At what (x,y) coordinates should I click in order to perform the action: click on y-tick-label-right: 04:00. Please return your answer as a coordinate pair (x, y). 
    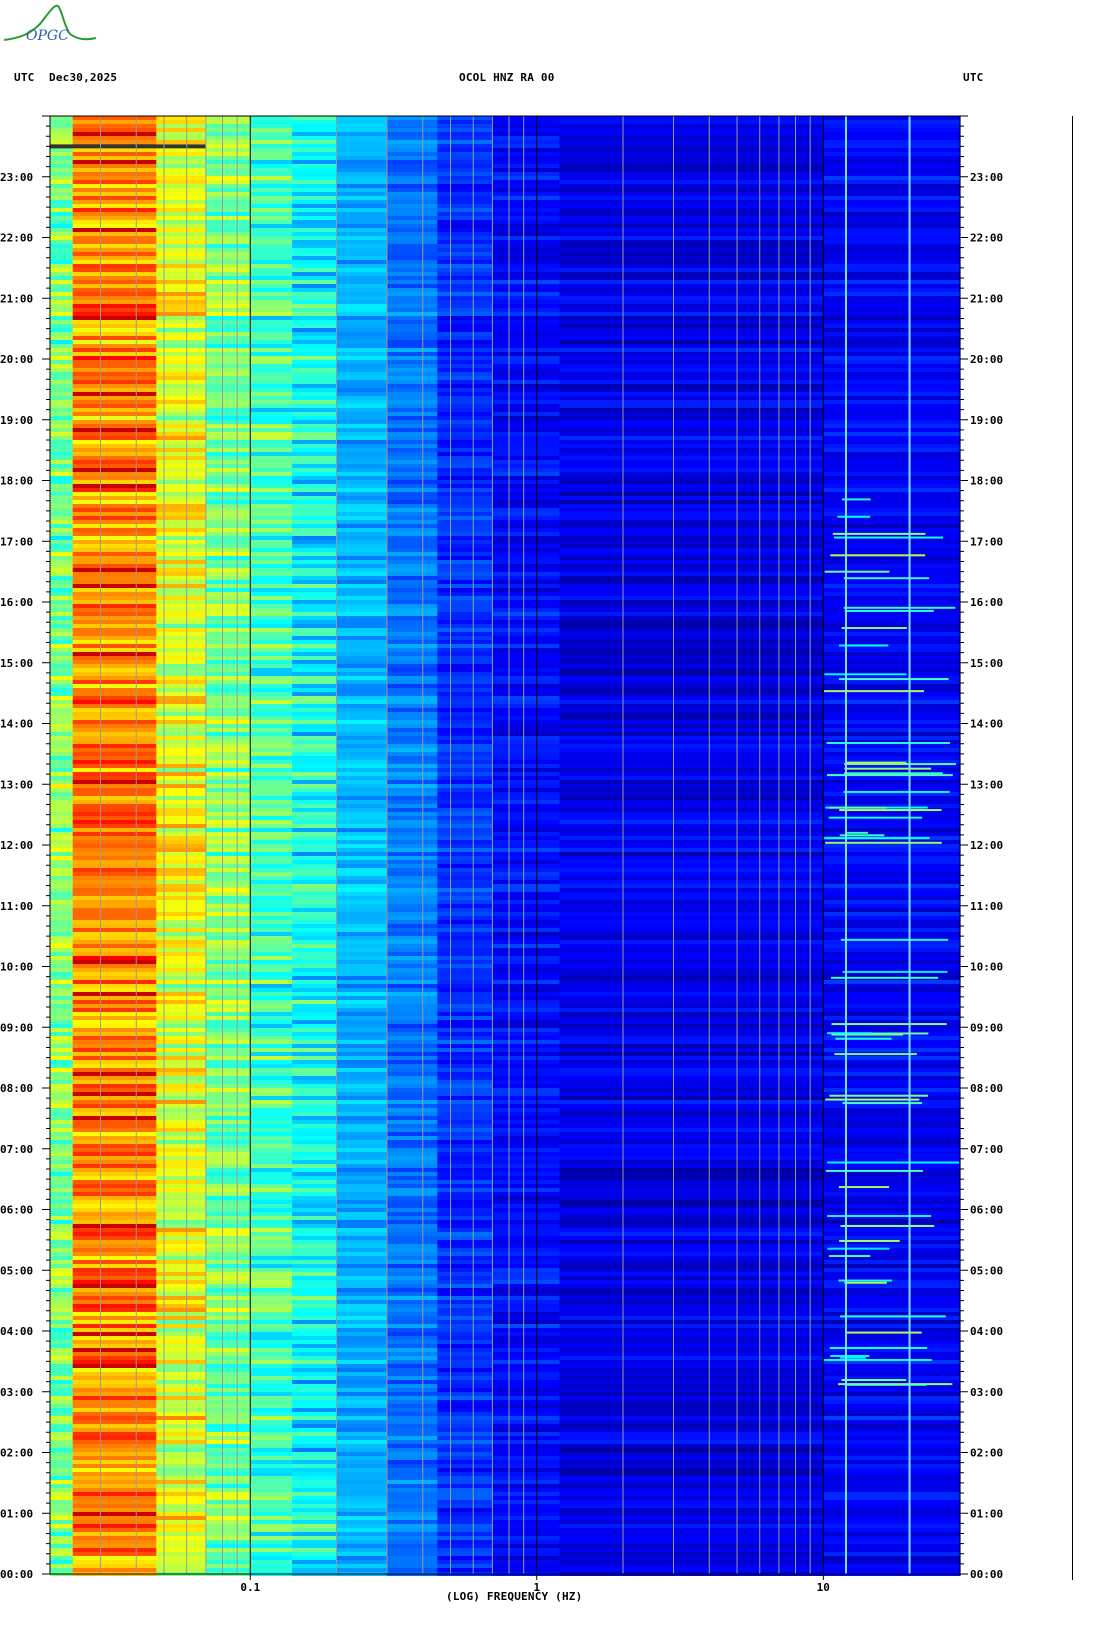
    Looking at the image, I should click on (986, 1331).